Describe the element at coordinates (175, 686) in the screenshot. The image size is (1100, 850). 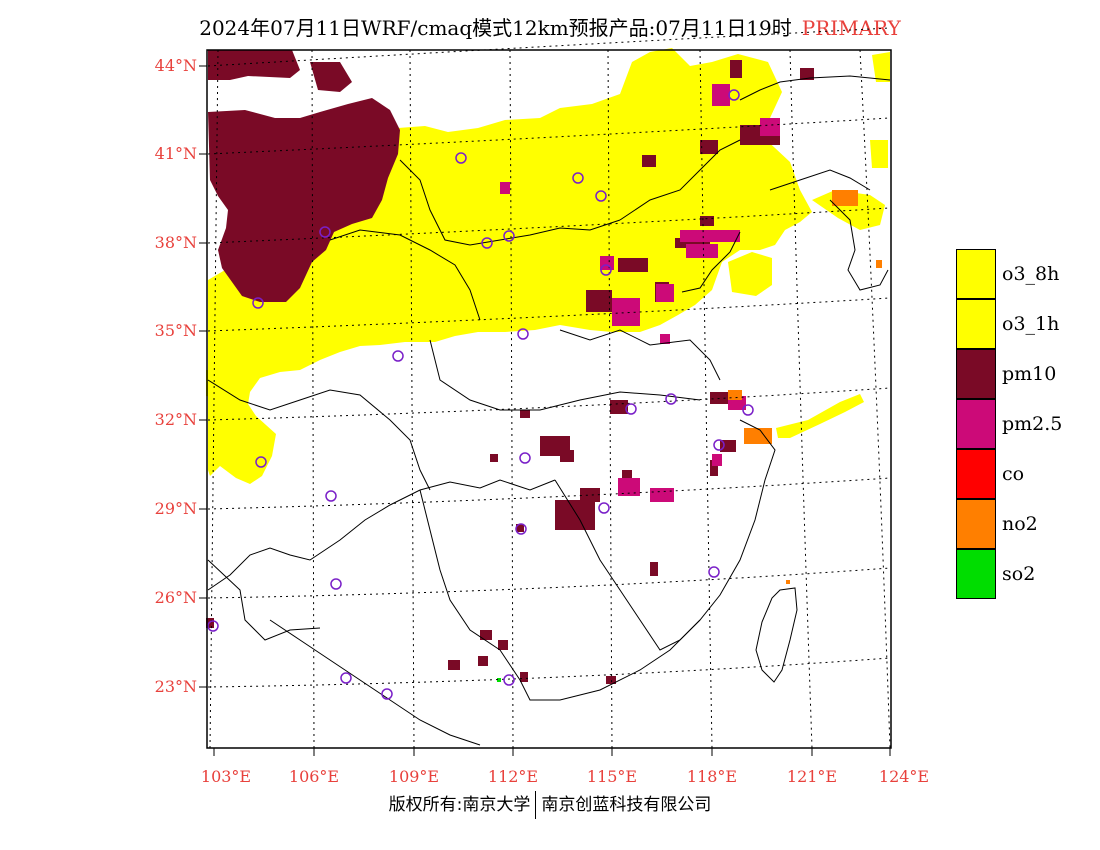
I see `lat-label-23n: 23°N` at that location.